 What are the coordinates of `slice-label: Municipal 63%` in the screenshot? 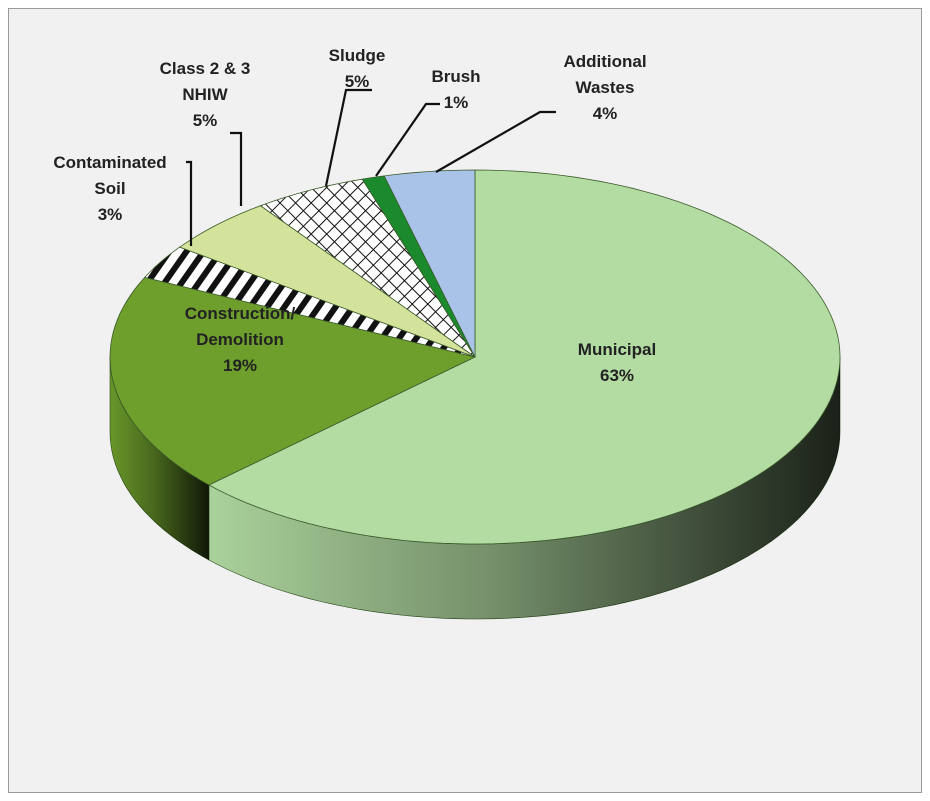 It's located at (617, 363).